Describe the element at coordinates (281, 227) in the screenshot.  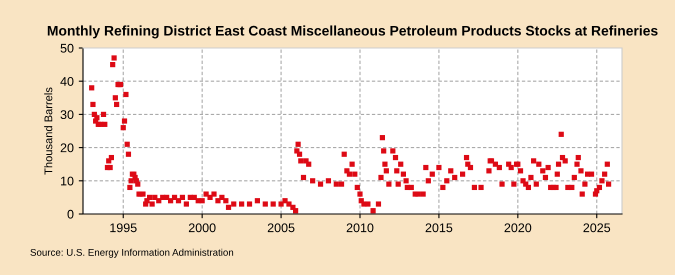
I see `x-tick-label: 2005` at that location.